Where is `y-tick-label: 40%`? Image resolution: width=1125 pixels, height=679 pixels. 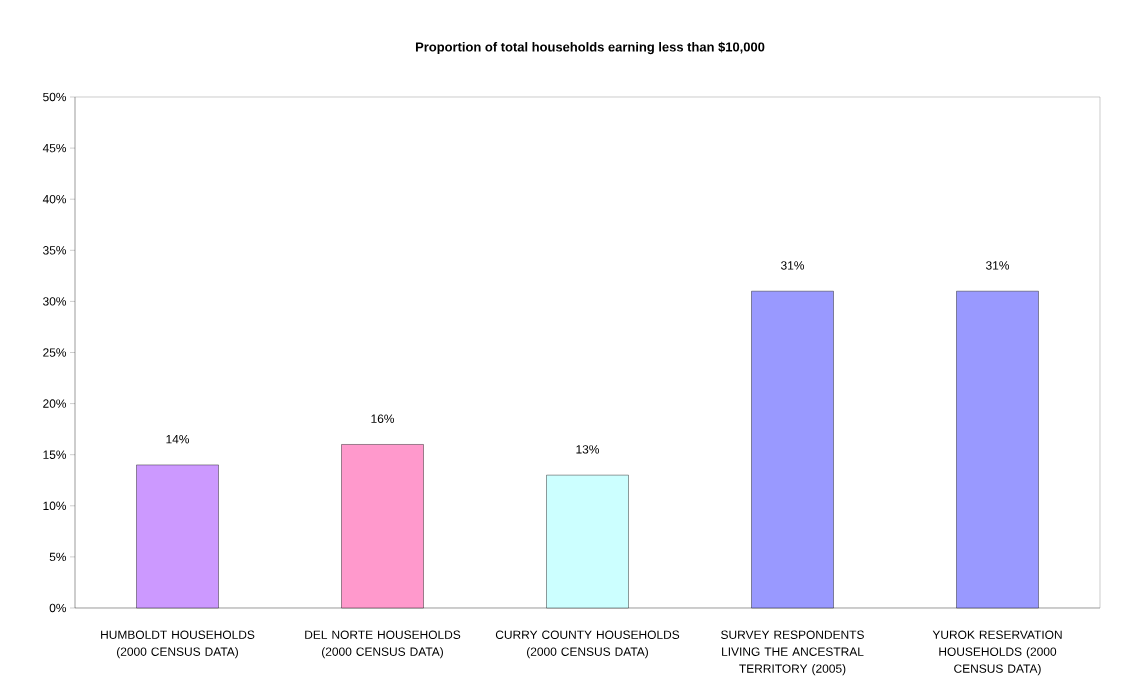 y-tick-label: 40% is located at coordinates (54, 199).